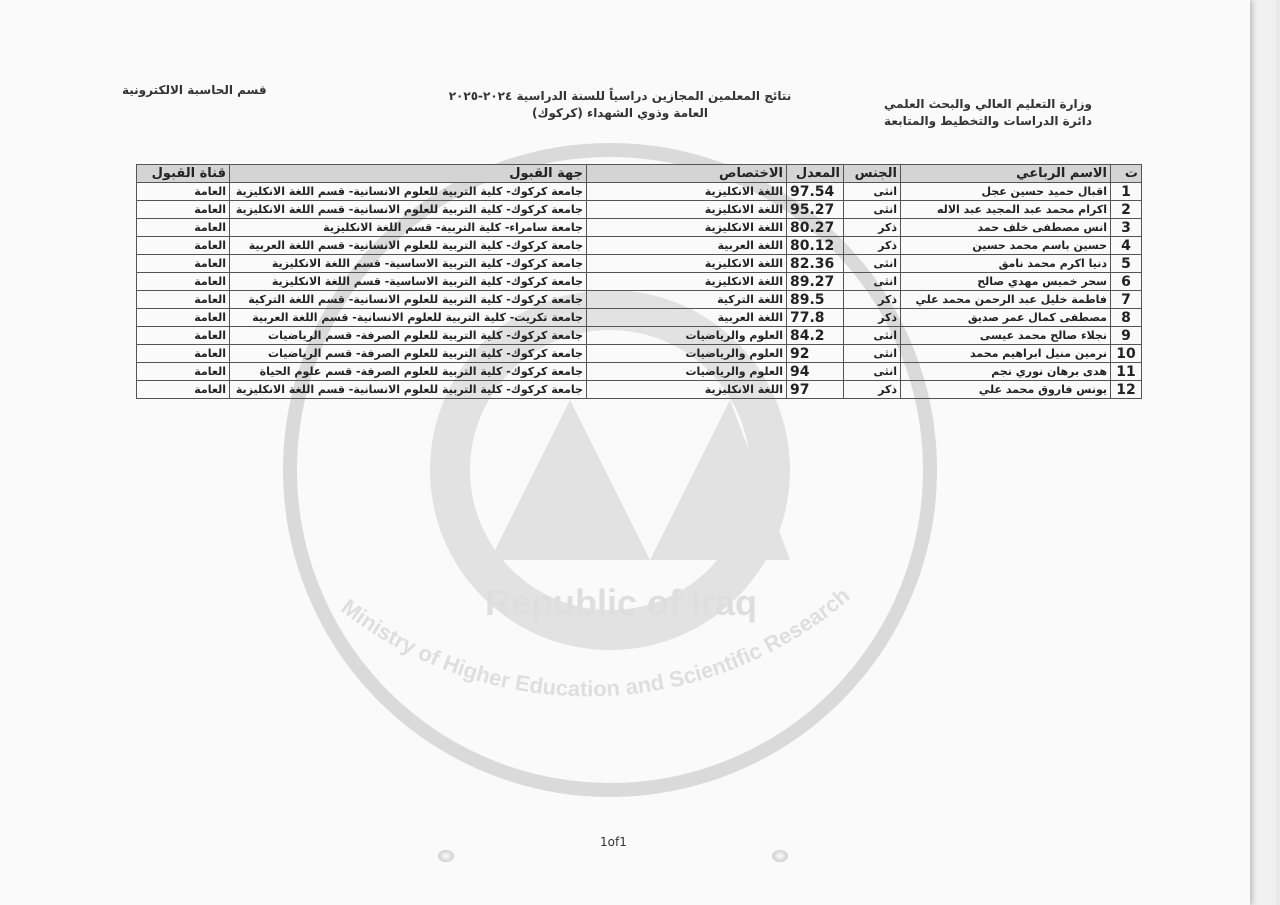 The image size is (1280, 905). I want to click on column-header-full-name: الاسم الرباعي, so click(1005, 173).